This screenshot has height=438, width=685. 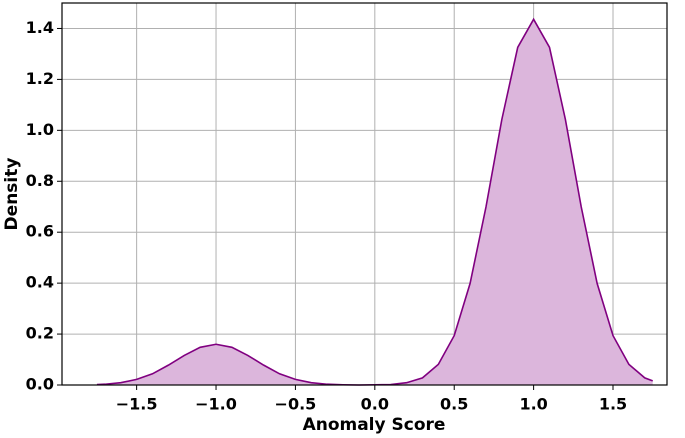 What do you see at coordinates (533, 404) in the screenshot?
I see `x-tick-label: 1.0` at bounding box center [533, 404].